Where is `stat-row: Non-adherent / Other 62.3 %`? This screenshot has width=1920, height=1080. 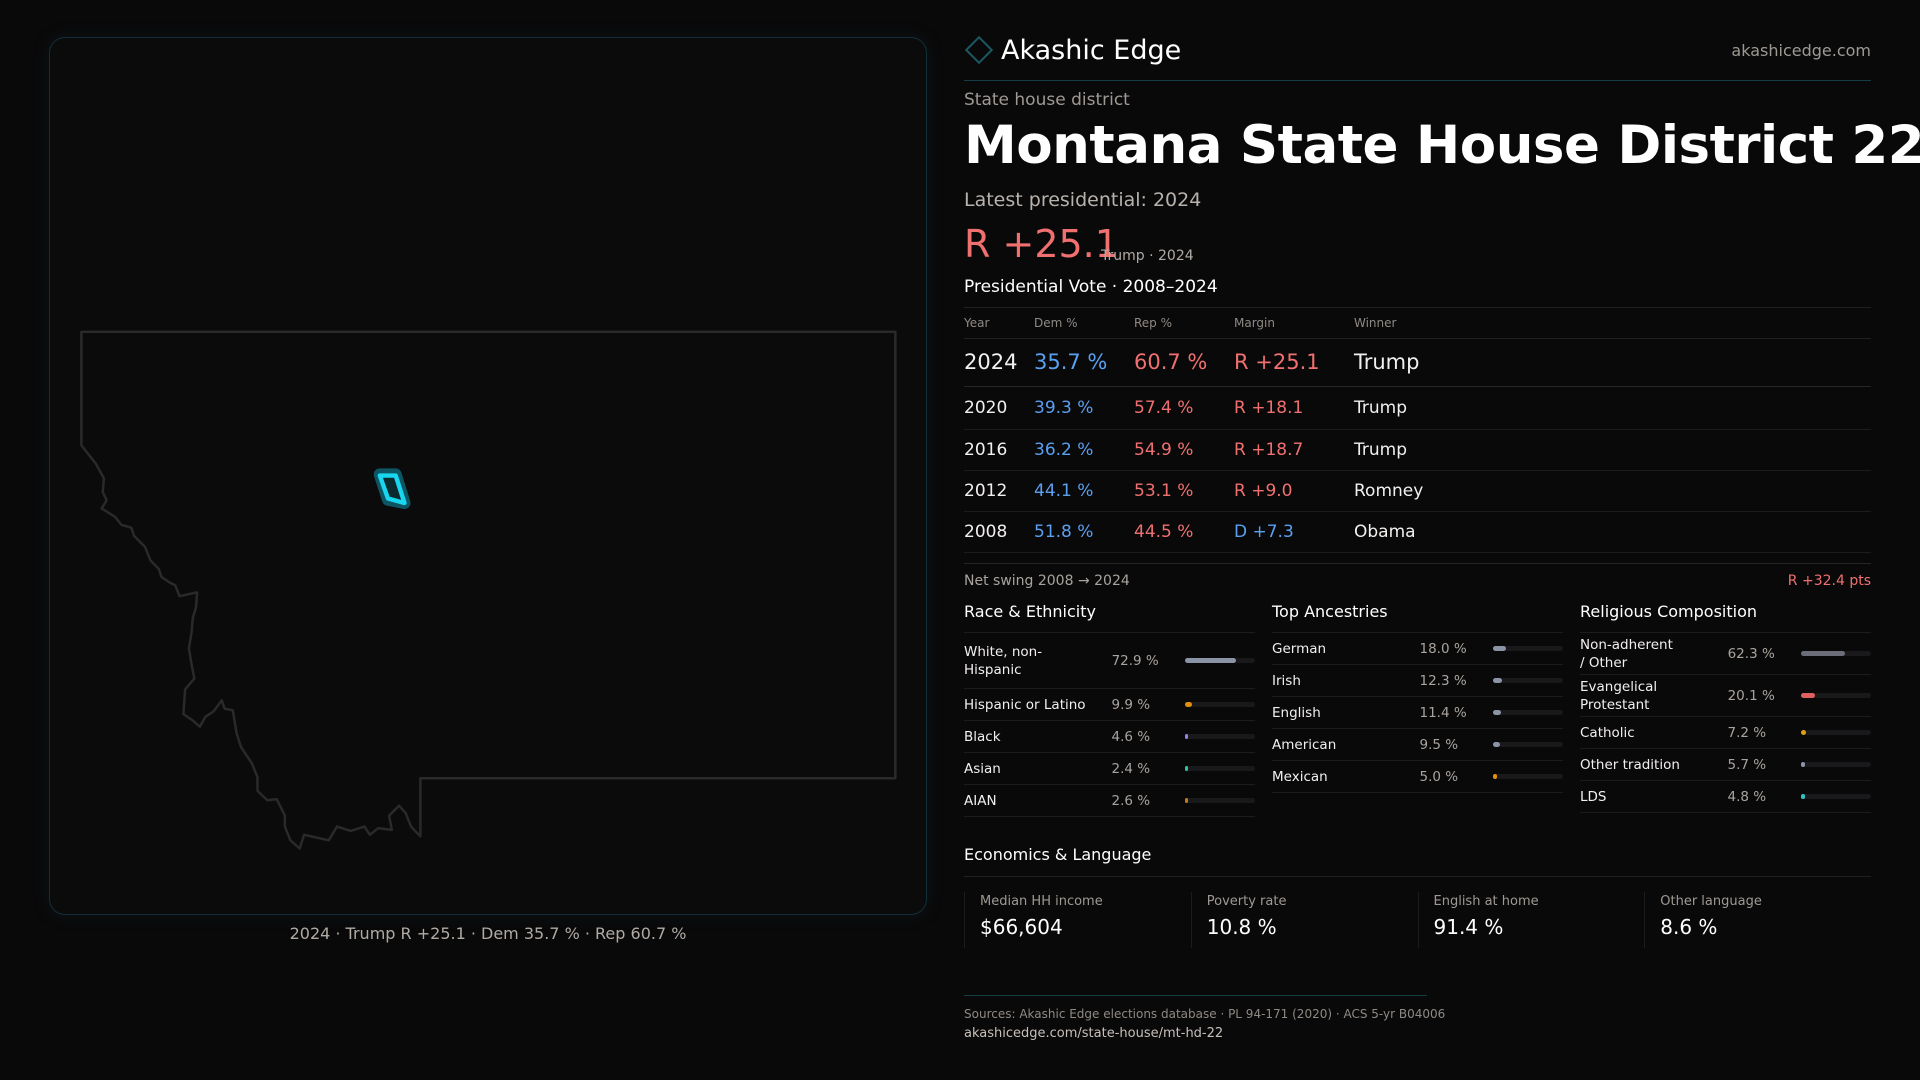 stat-row: Non-adherent / Other 62.3 % is located at coordinates (1725, 654).